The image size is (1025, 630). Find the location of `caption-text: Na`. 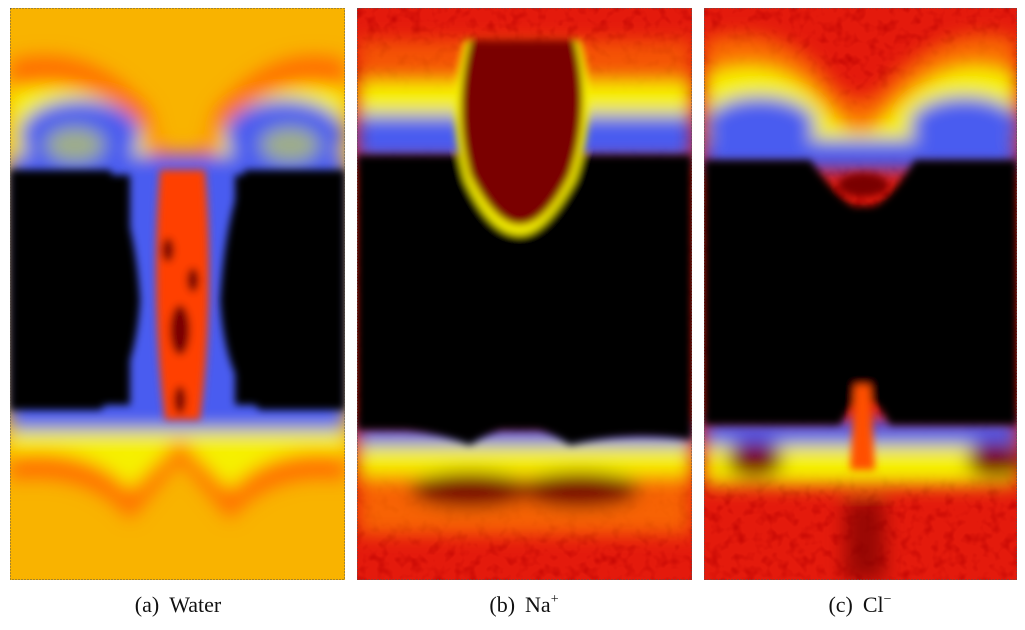

caption-text: Na is located at coordinates (538, 604).